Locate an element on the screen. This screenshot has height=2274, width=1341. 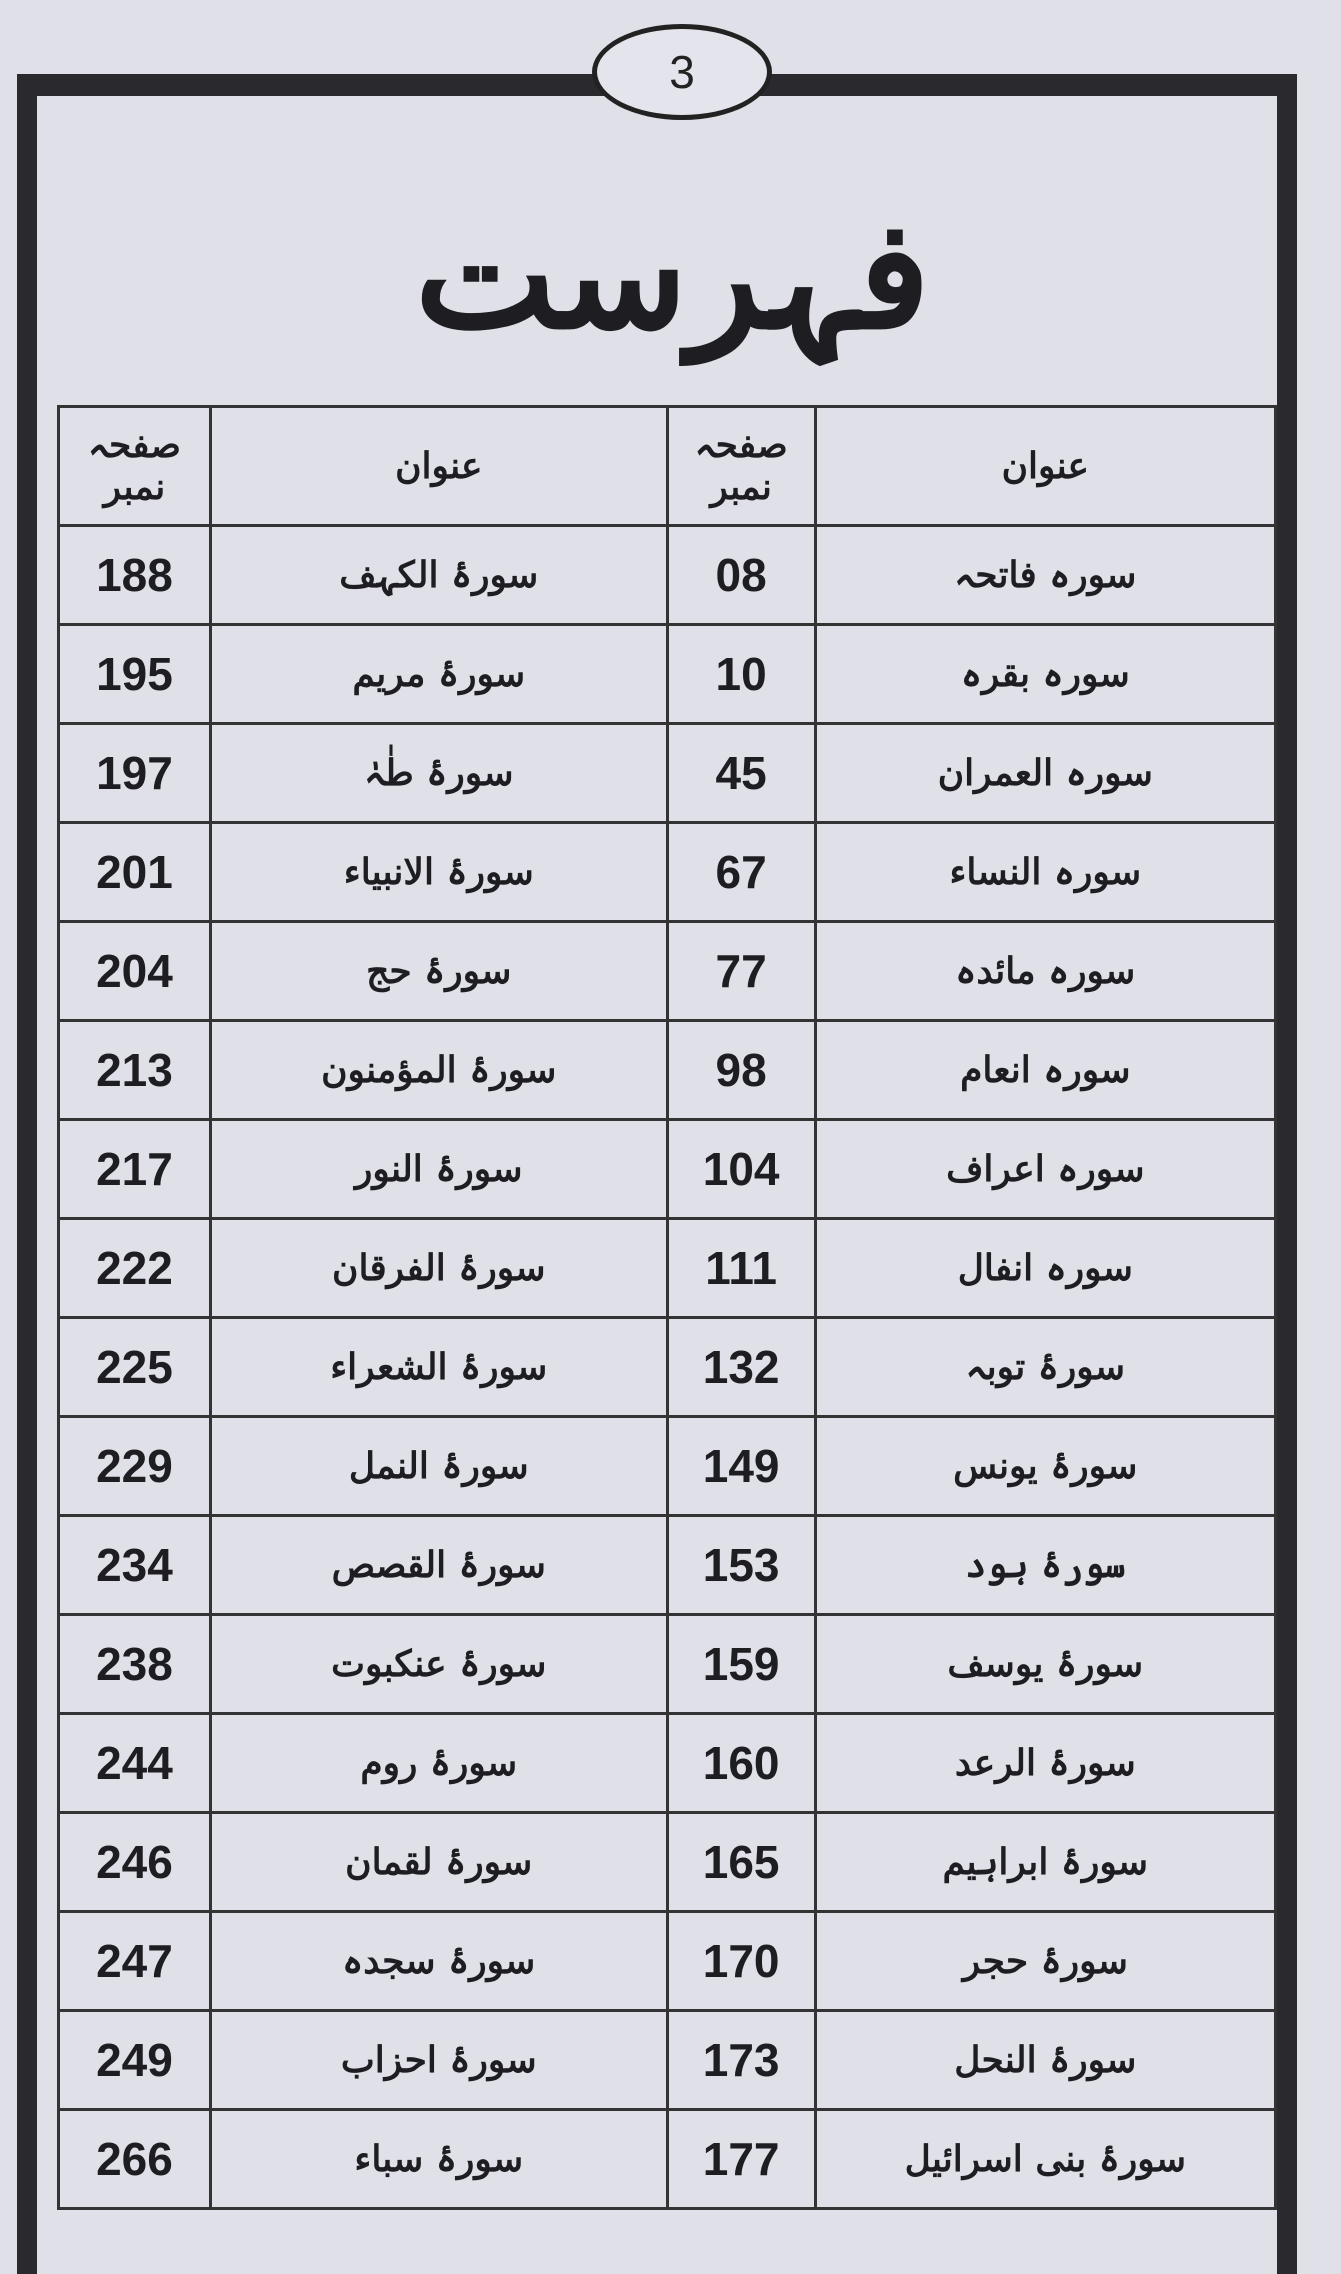
table-row: 195 سورۂ مریم 10 سورہ بقرہ is located at coordinates (667, 674).